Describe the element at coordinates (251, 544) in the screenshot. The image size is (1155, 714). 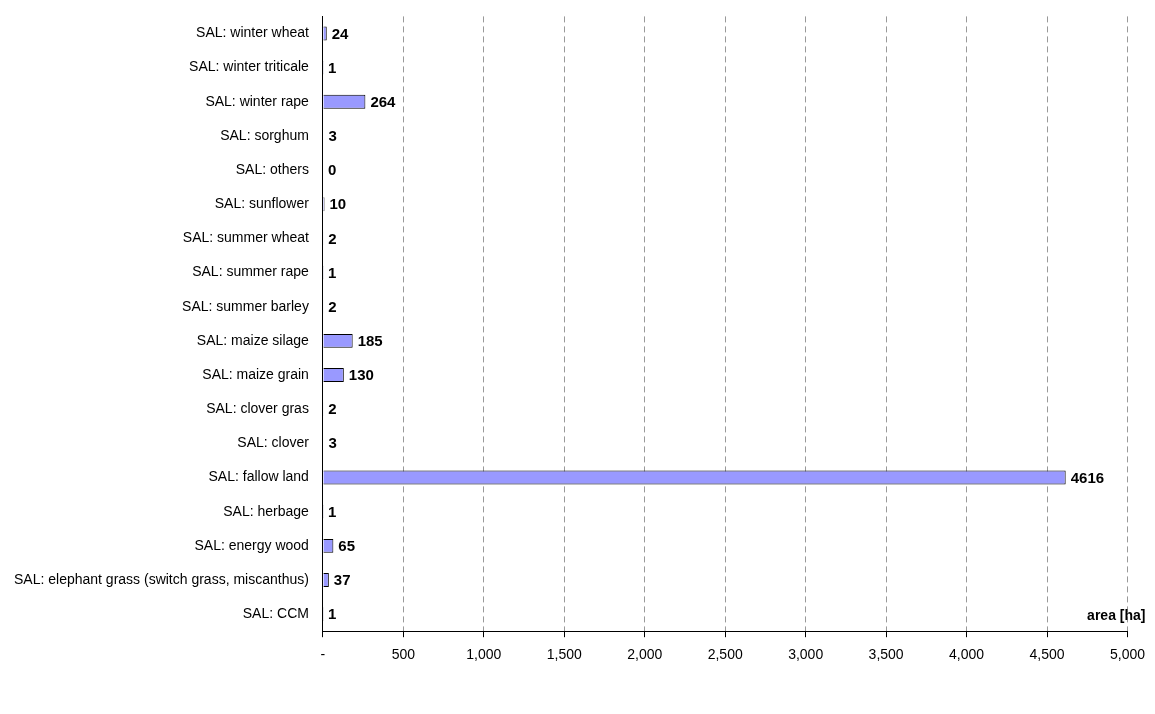
I see `y-tick-label: SAL: energy wood` at that location.